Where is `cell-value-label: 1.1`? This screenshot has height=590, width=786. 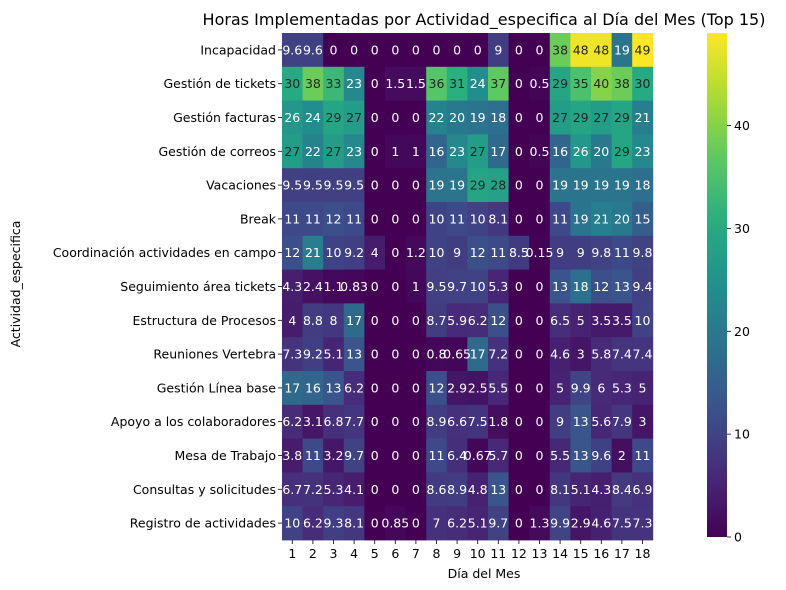
cell-value-label: 1.1 is located at coordinates (334, 286).